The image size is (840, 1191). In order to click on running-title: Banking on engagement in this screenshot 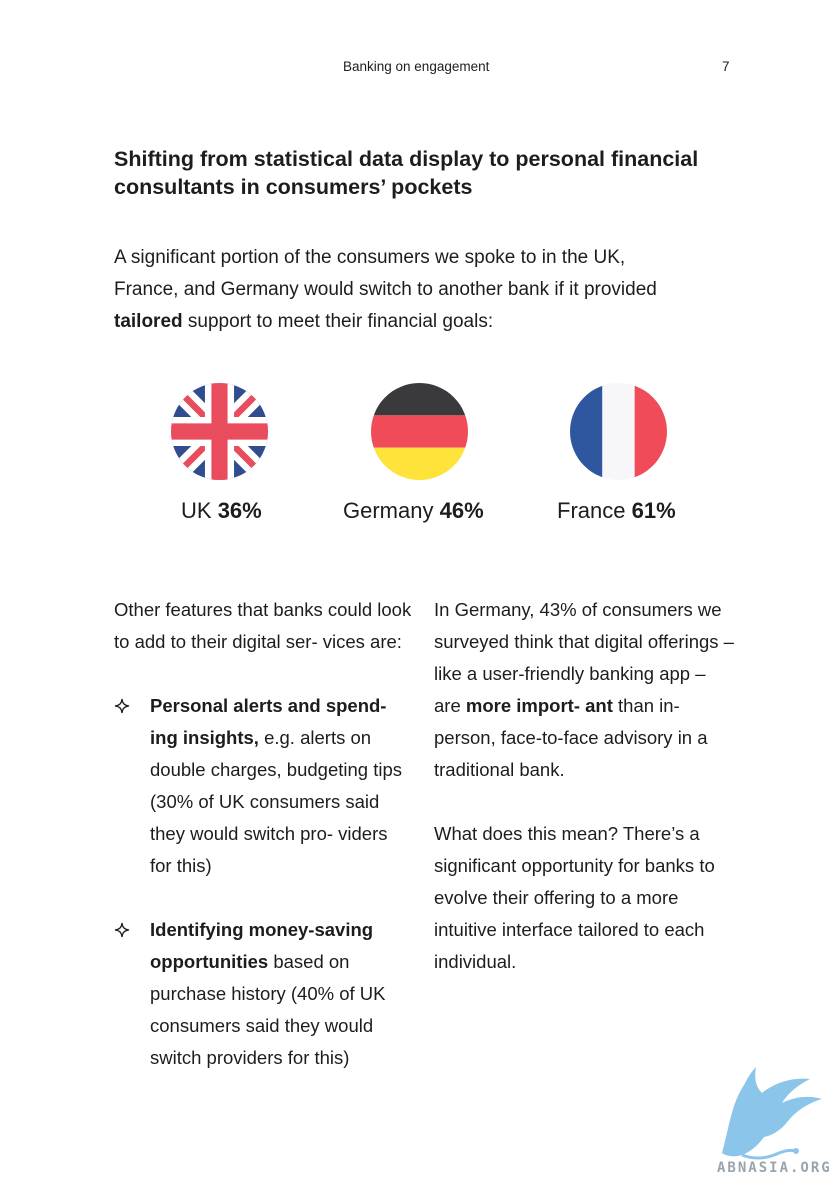, I will do `click(416, 66)`.